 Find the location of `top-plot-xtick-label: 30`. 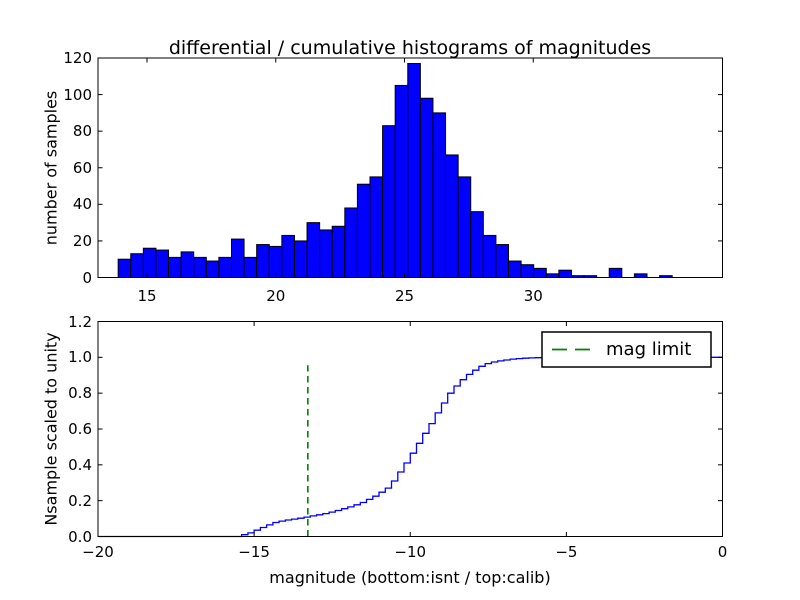

top-plot-xtick-label: 30 is located at coordinates (533, 296).